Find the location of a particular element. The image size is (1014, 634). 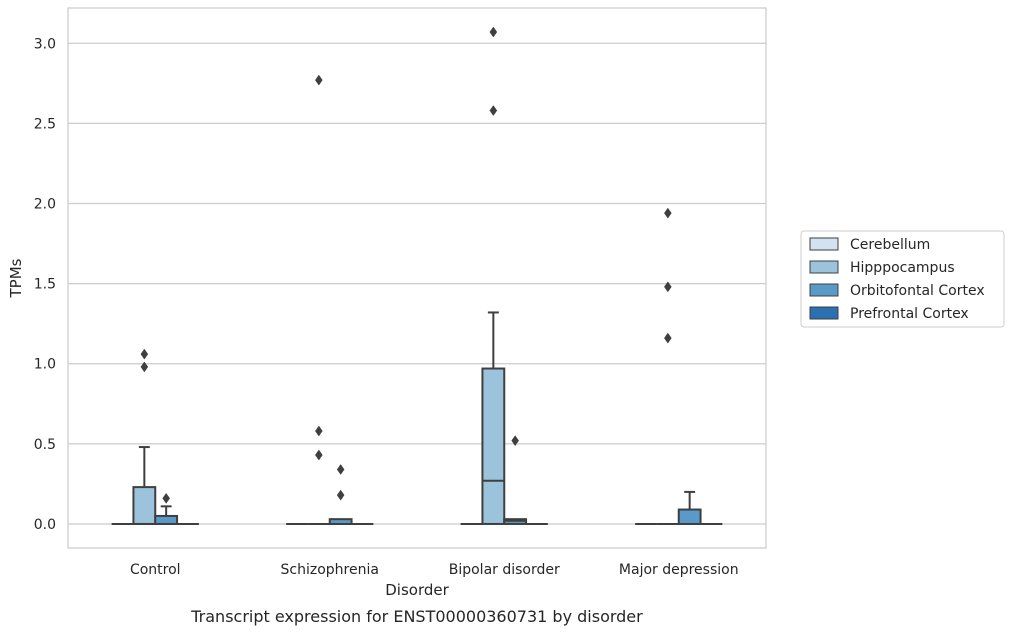

x-axis-label: Disorder is located at coordinates (417, 590).